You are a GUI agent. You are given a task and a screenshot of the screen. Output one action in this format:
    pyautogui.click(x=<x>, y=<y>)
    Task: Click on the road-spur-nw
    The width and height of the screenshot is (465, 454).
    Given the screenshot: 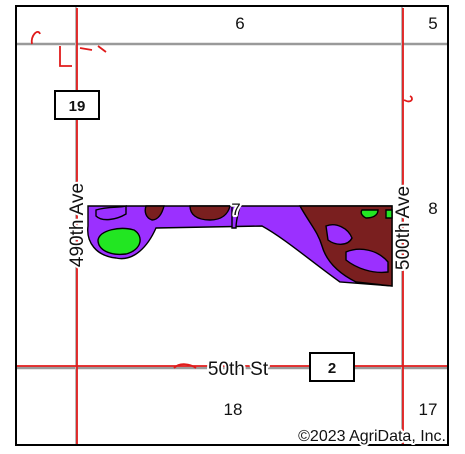 What is the action you would take?
    pyautogui.click(x=35, y=38)
    